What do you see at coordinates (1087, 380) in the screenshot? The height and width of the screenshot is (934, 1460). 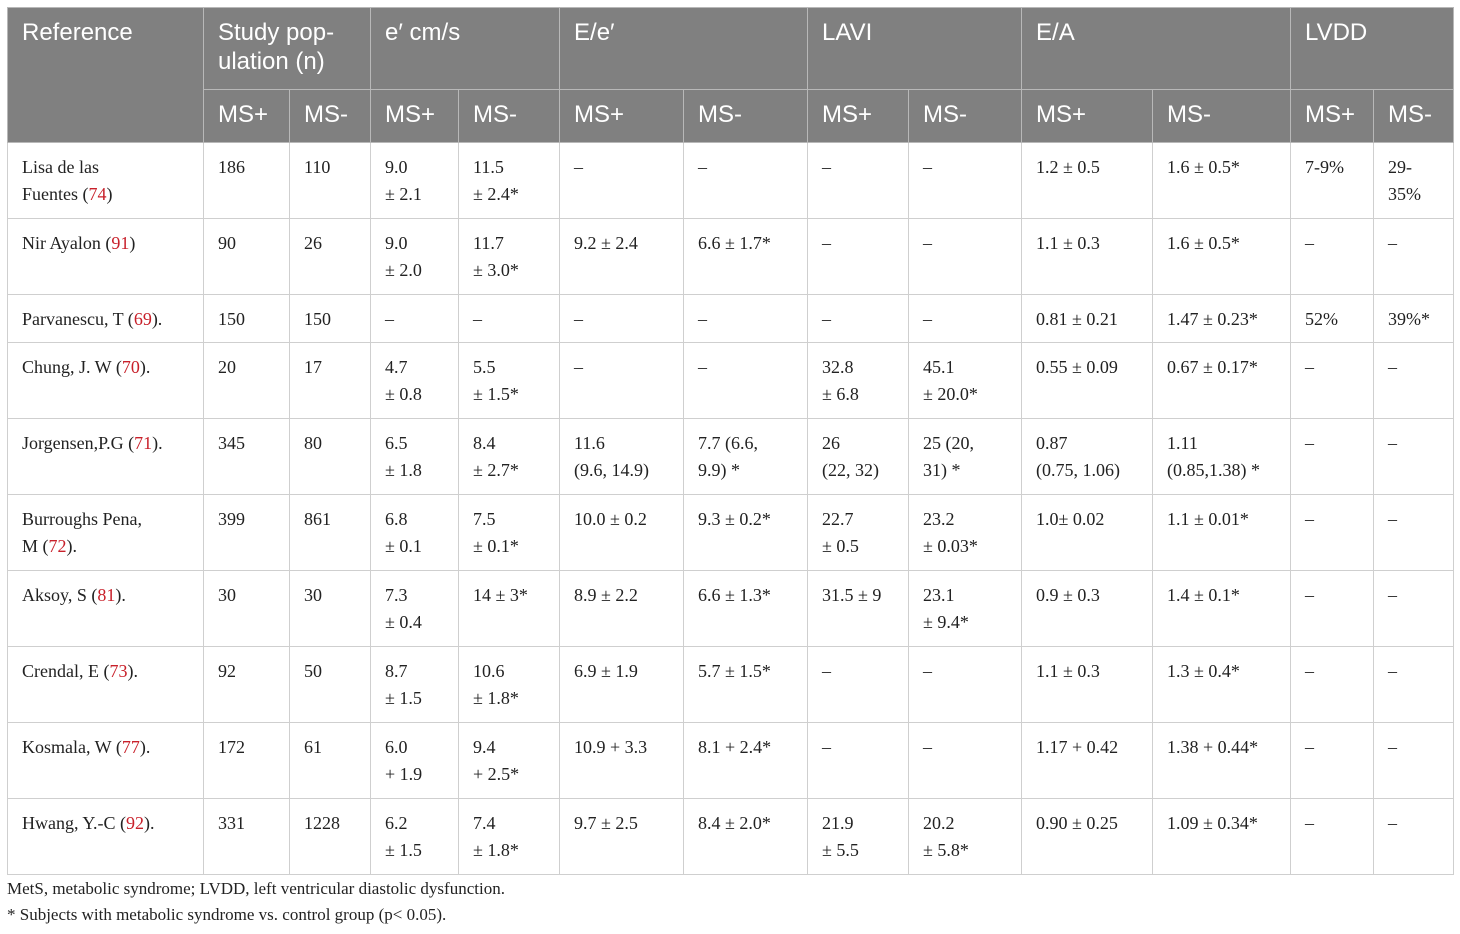 I see `table-cell: 0.55 ± 0.09` at bounding box center [1087, 380].